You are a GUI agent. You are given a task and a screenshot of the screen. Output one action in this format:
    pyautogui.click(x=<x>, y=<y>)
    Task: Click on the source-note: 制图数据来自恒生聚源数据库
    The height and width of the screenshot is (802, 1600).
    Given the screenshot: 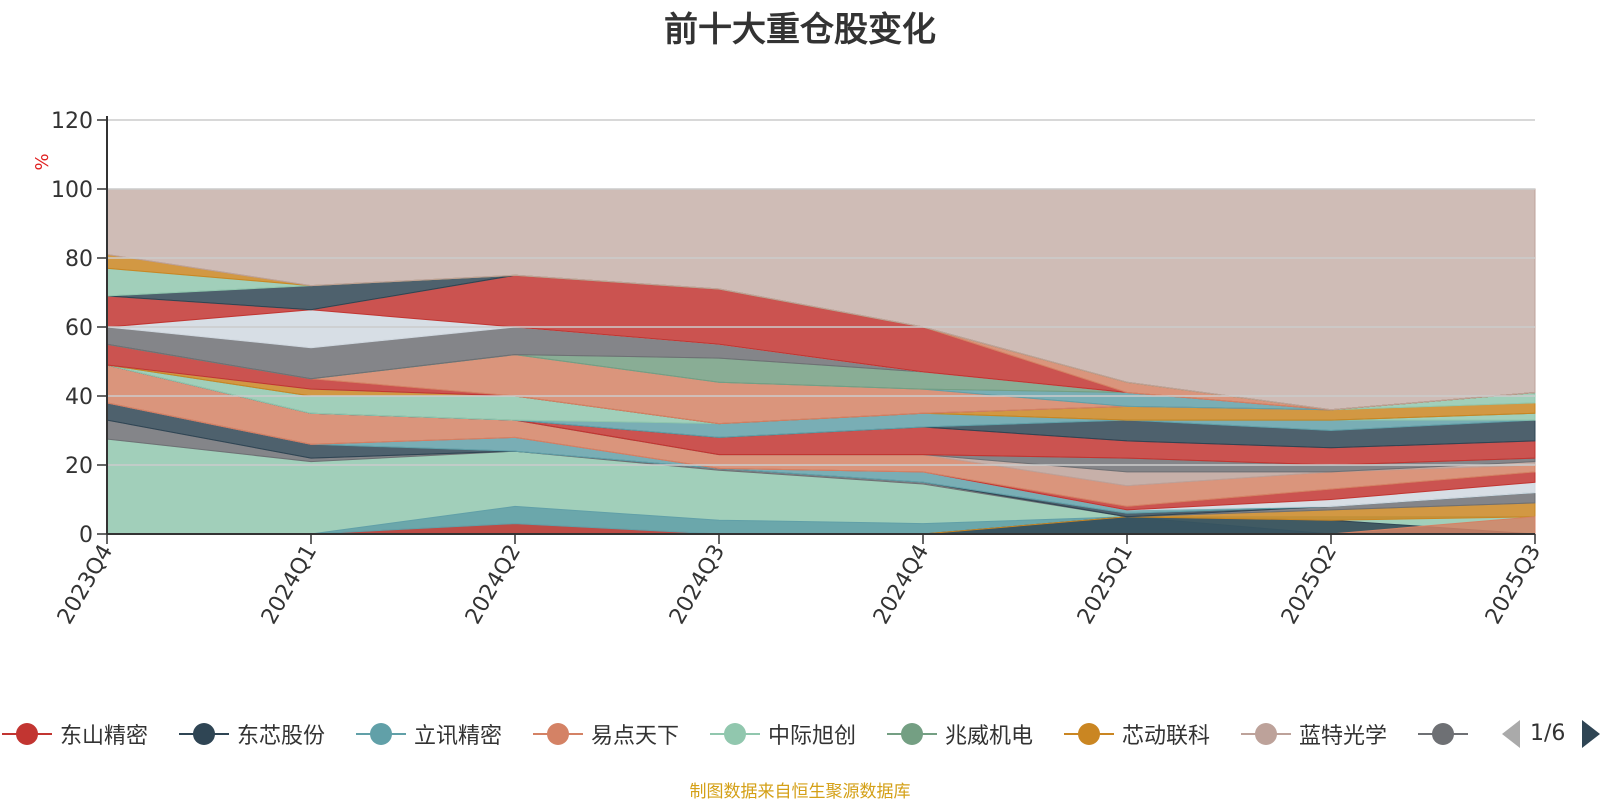 What is the action you would take?
    pyautogui.click(x=800, y=792)
    